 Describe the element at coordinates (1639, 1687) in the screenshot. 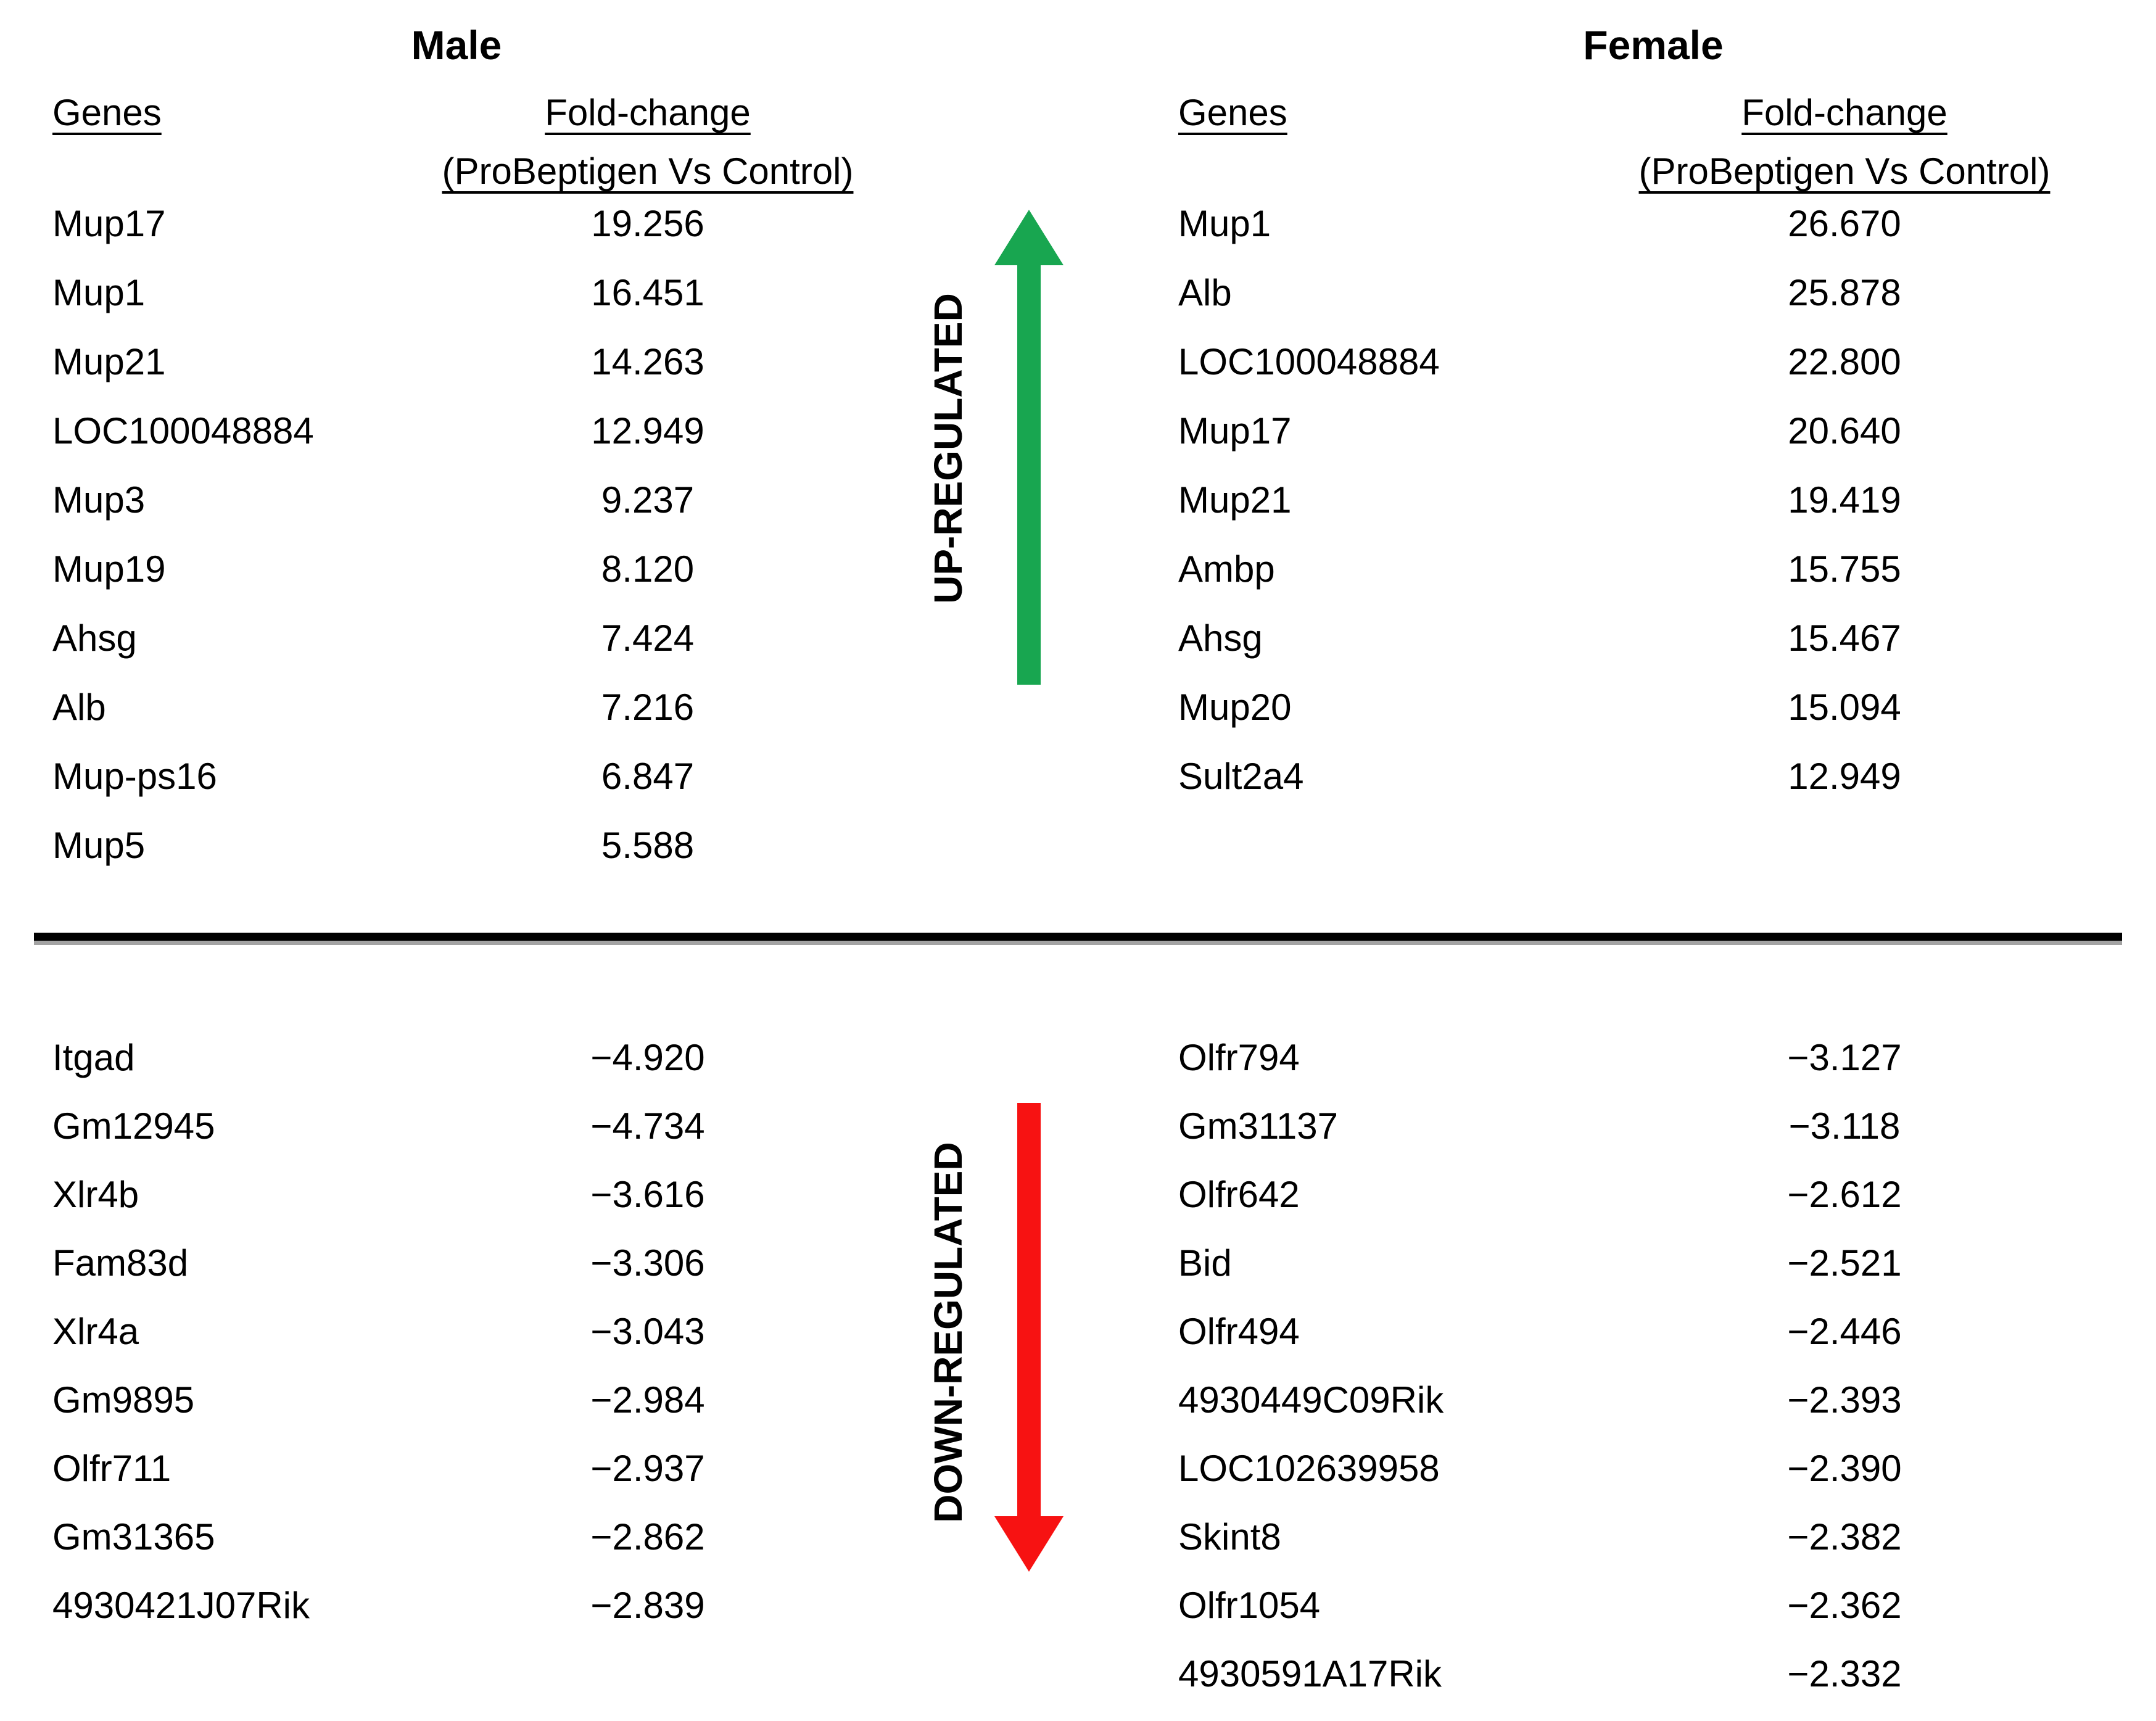

I see `table-row: 4930591A17Rik −2.332` at that location.